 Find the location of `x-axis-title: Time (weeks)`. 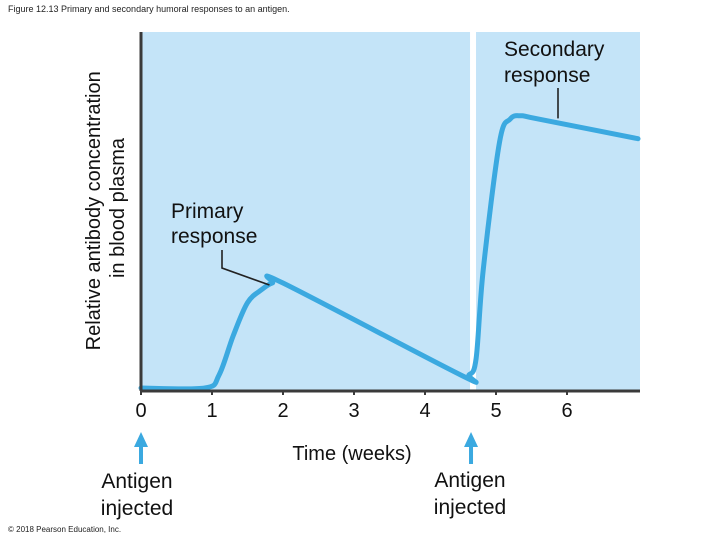

x-axis-title: Time (weeks) is located at coordinates (351, 454).